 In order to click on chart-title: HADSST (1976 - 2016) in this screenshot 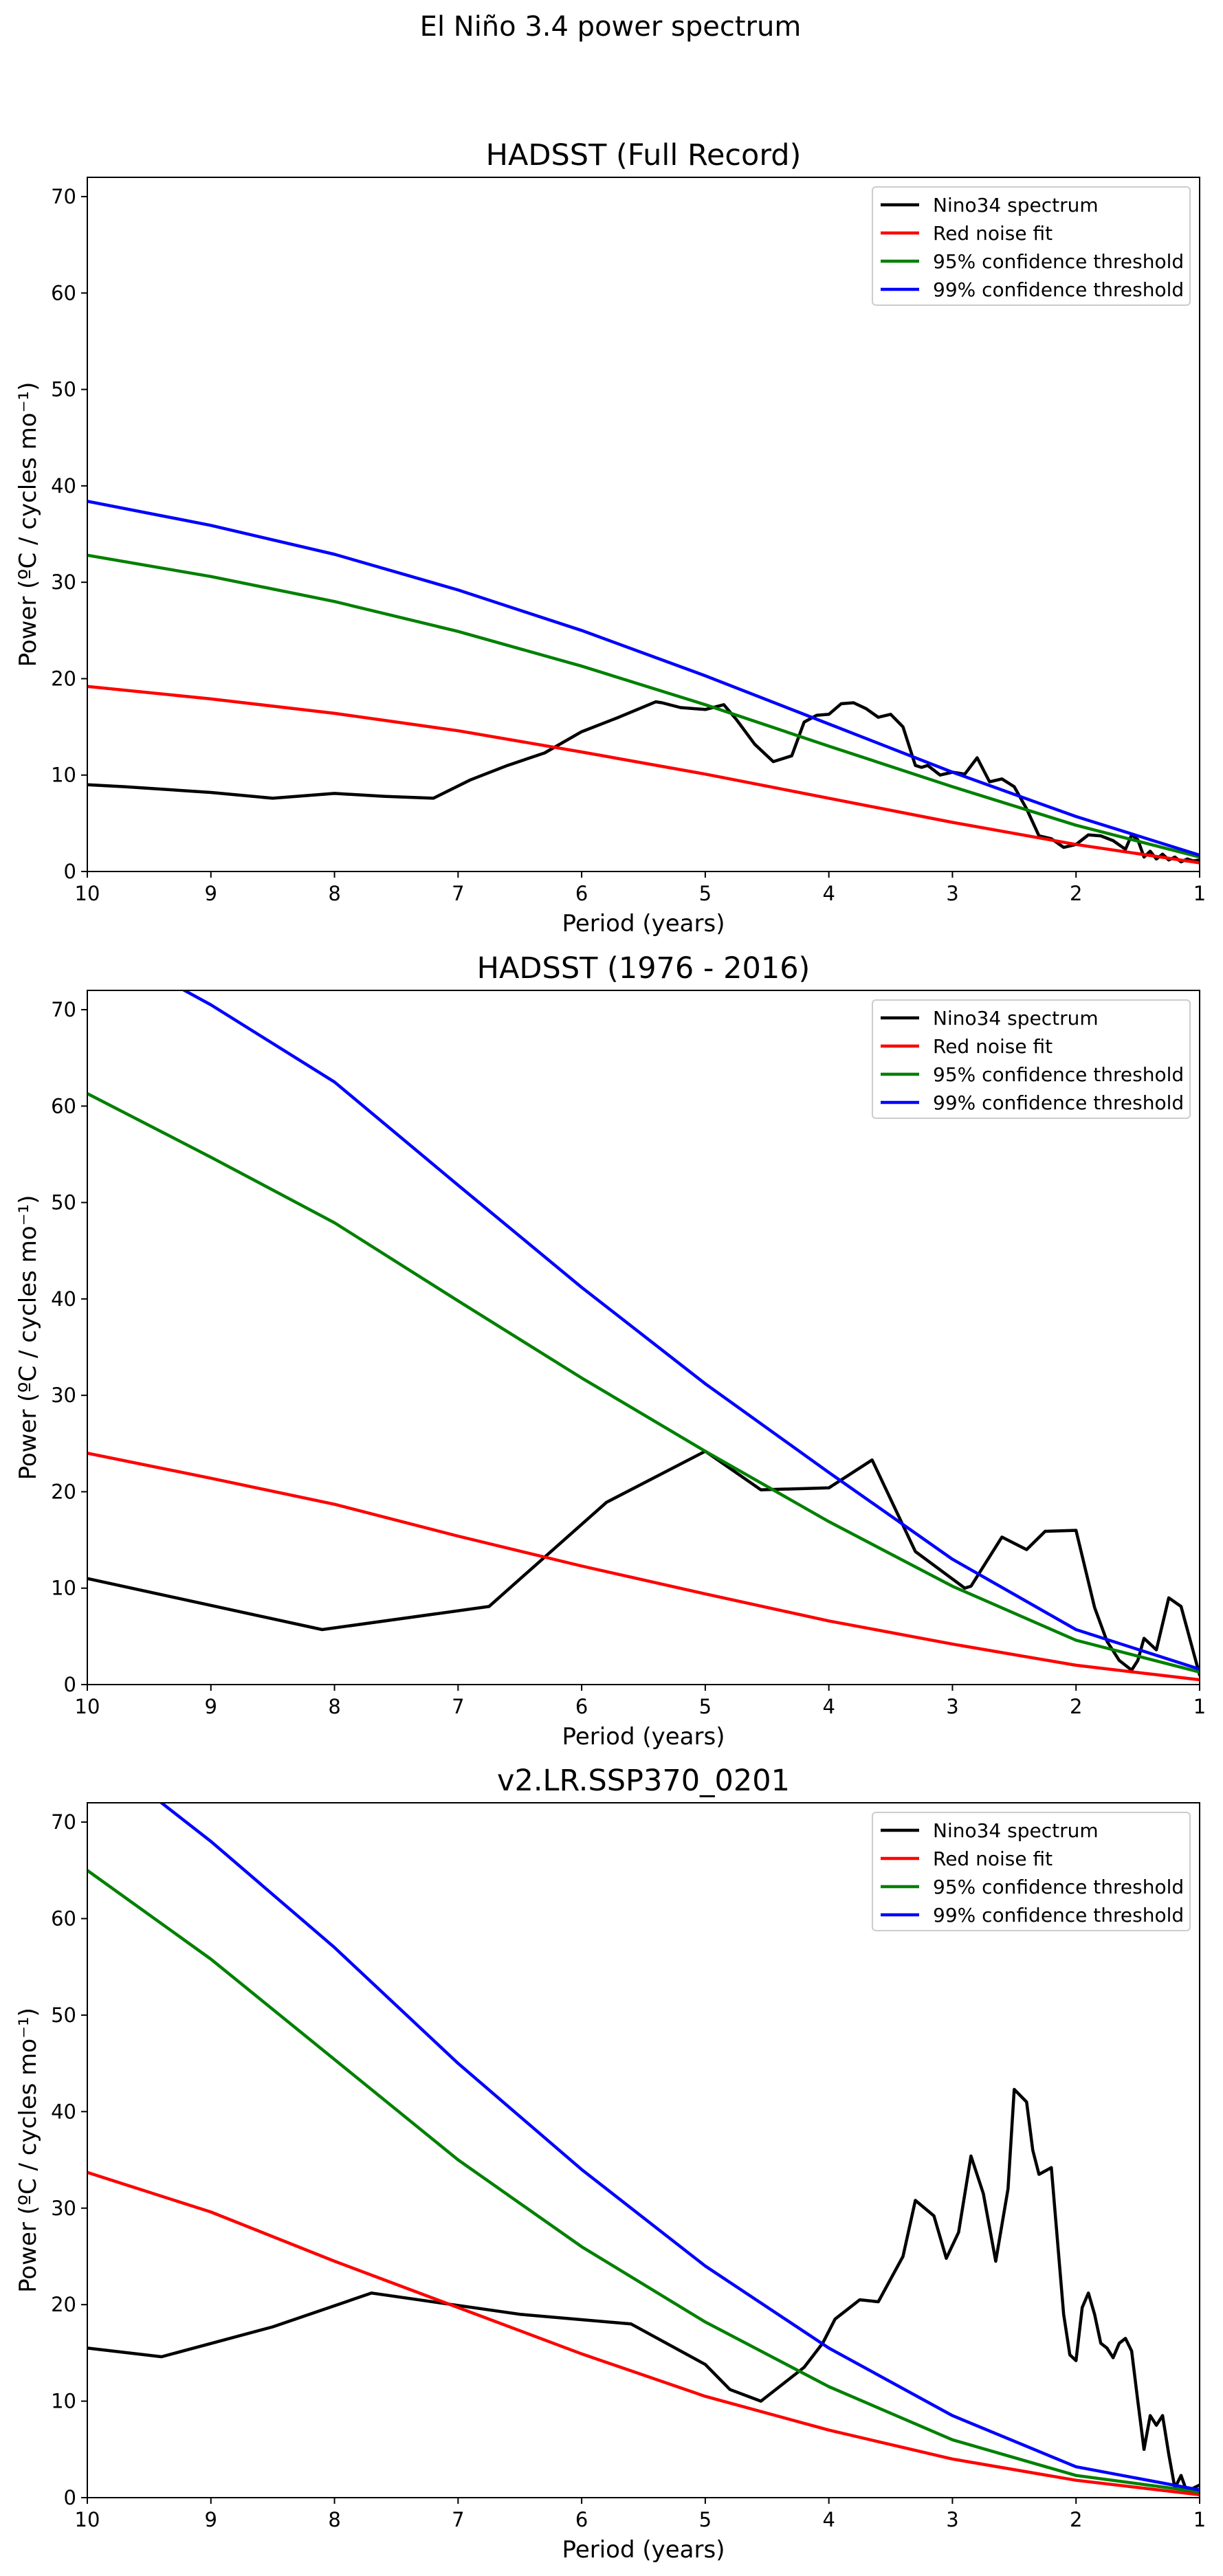, I will do `click(644, 968)`.